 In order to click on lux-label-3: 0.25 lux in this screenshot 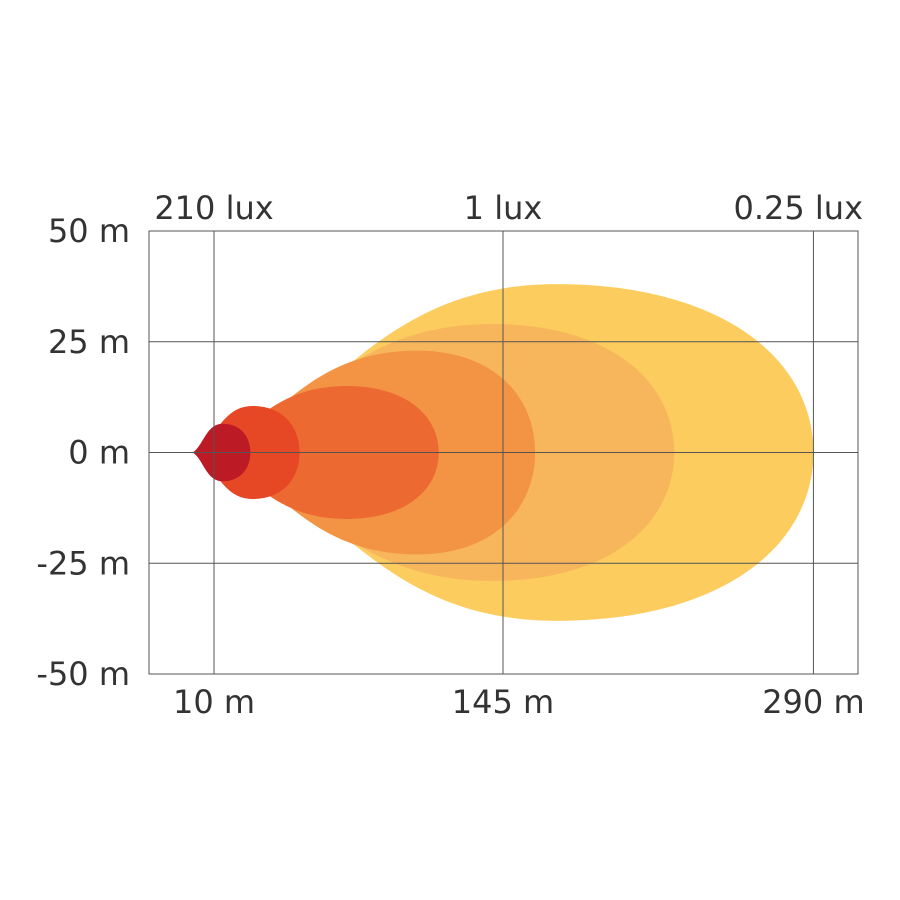, I will do `click(798, 208)`.